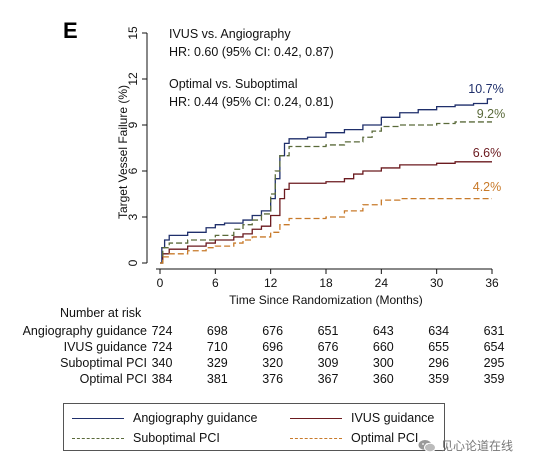 The height and width of the screenshot is (470, 550). I want to click on risk-cell: 320, so click(273, 363).